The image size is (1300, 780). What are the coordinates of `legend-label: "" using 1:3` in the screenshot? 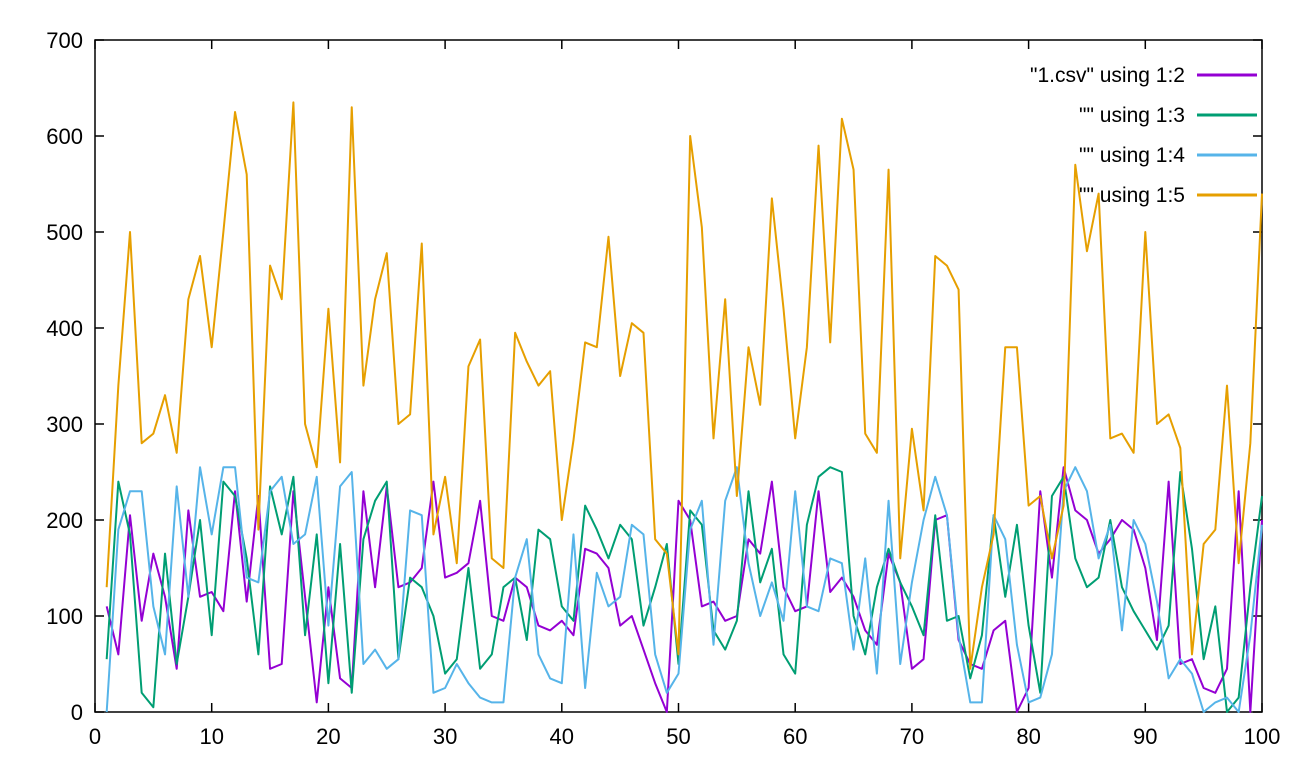 It's located at (1132, 115).